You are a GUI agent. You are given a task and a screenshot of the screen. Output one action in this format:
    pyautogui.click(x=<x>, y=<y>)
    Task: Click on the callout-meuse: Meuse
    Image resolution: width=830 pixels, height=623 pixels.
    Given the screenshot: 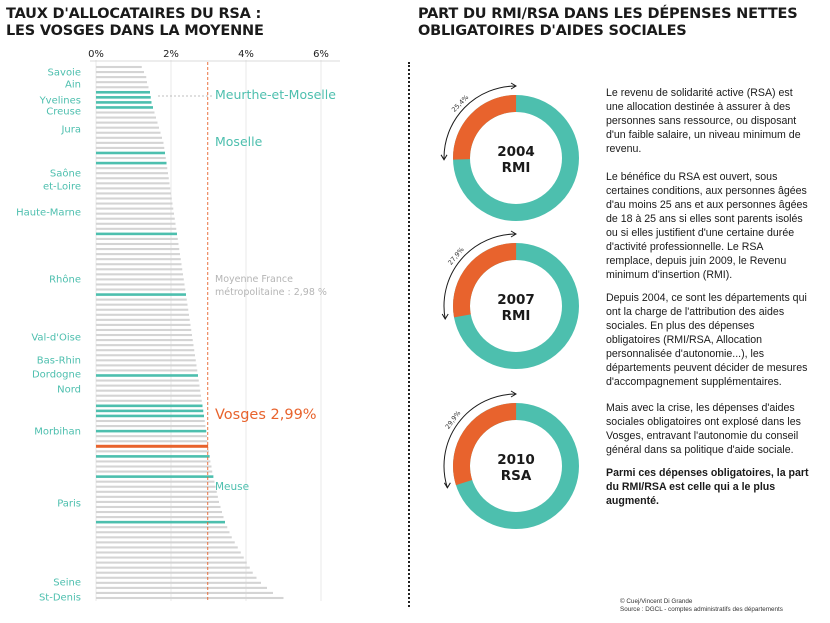 What is the action you would take?
    pyautogui.click(x=232, y=487)
    